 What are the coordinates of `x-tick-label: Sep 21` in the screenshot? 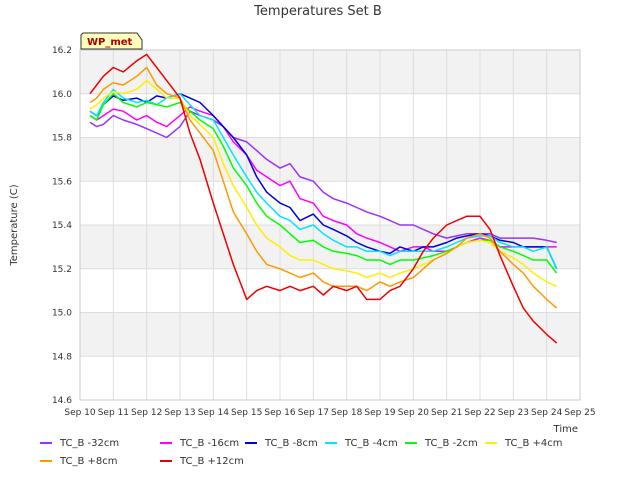 It's located at (446, 413).